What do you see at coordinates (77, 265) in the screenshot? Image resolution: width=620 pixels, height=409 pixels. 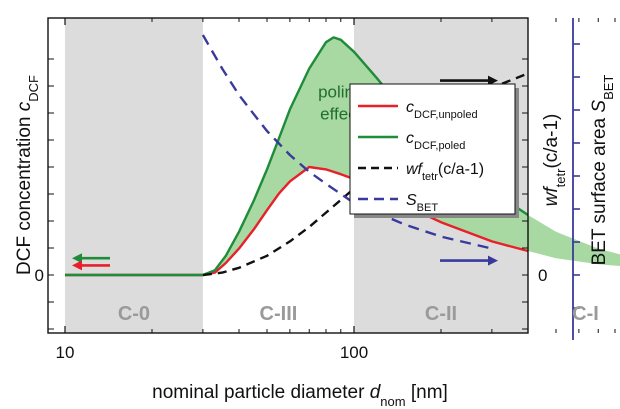 I see `arrow-unpoled-head` at bounding box center [77, 265].